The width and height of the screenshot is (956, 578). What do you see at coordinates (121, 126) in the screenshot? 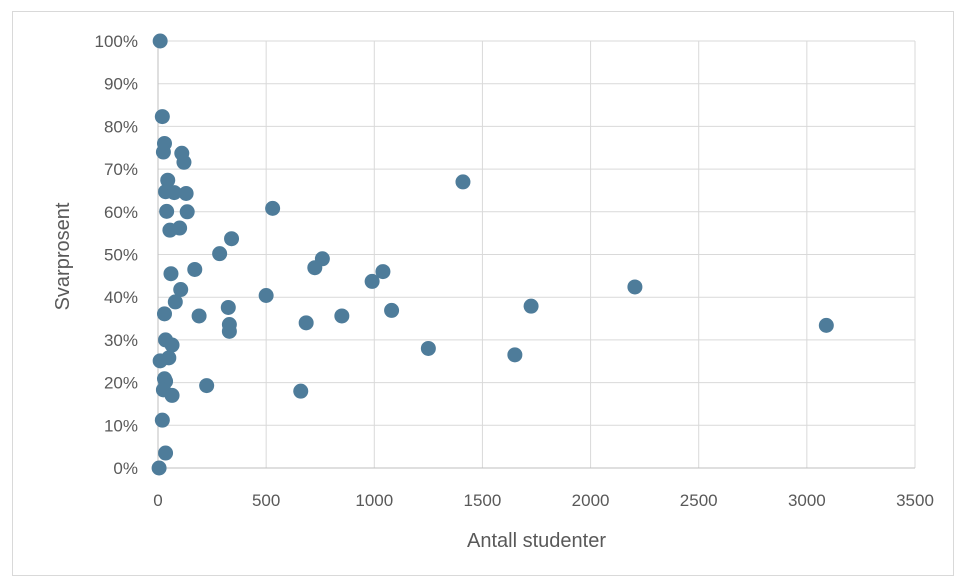
I see `y-tick-label: 80%` at bounding box center [121, 126].